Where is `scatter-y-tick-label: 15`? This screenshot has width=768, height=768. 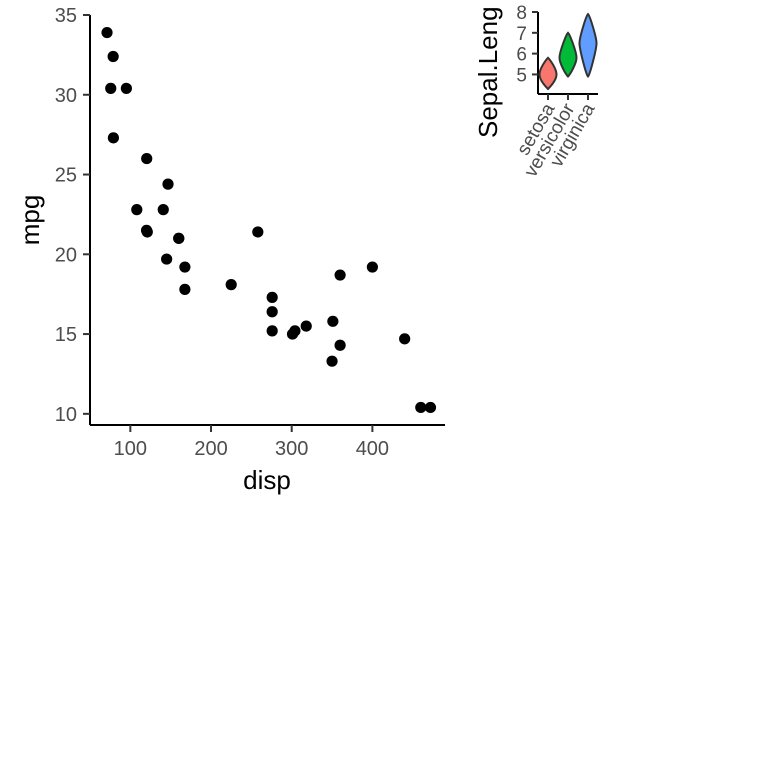
scatter-y-tick-label: 15 is located at coordinates (66, 335).